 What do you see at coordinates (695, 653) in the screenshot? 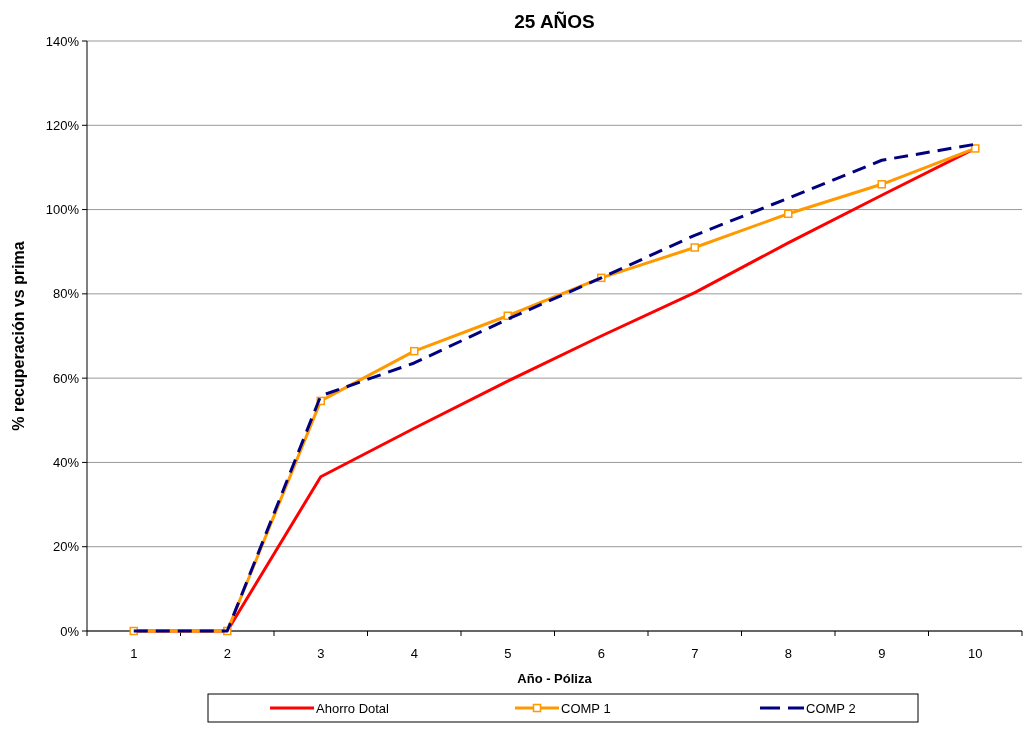
I see `x-tick-label: 7` at bounding box center [695, 653].